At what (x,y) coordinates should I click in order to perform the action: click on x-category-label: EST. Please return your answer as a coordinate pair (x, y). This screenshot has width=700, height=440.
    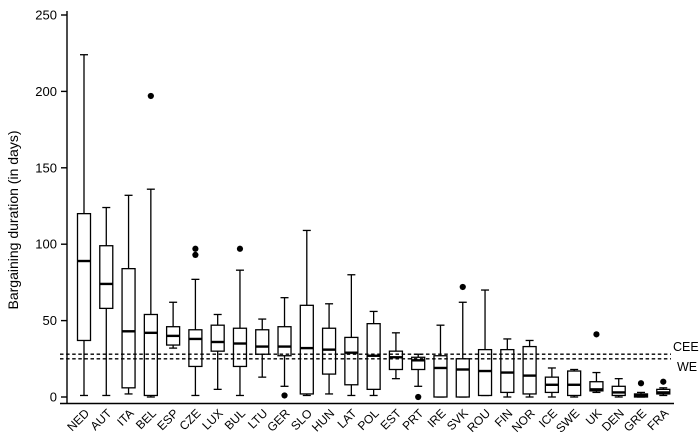
    Looking at the image, I should click on (391, 419).